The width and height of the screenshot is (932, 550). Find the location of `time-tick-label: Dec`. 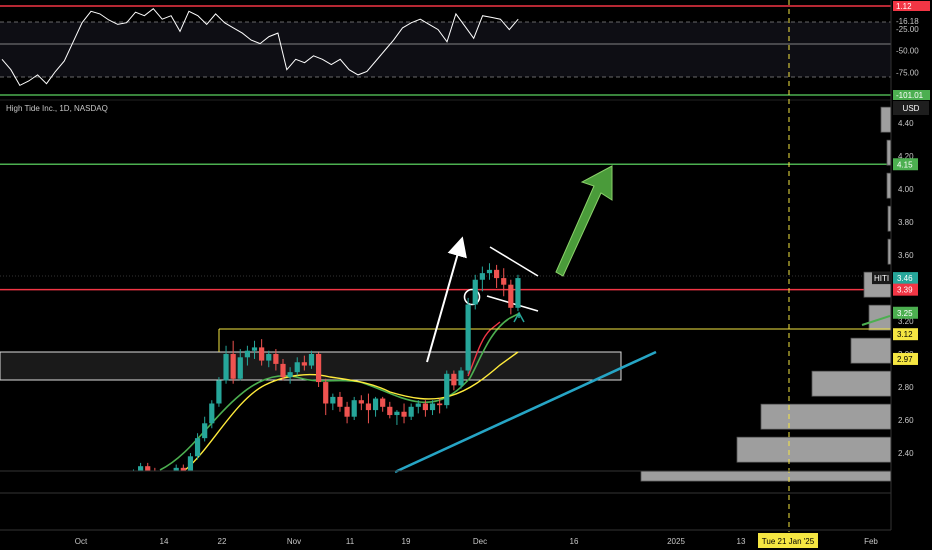

time-tick-label: Dec is located at coordinates (480, 541).